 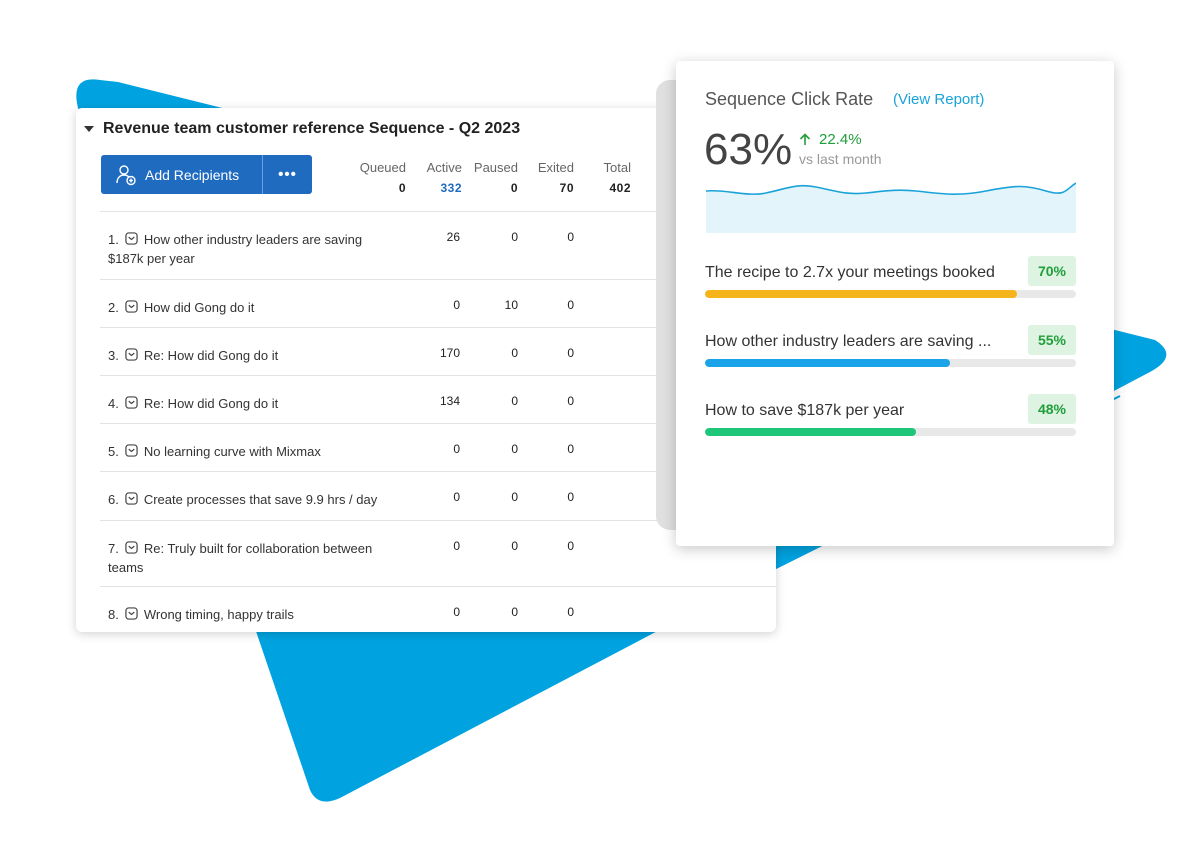 What do you see at coordinates (939, 99) in the screenshot?
I see `view-report-link: (View Report)` at bounding box center [939, 99].